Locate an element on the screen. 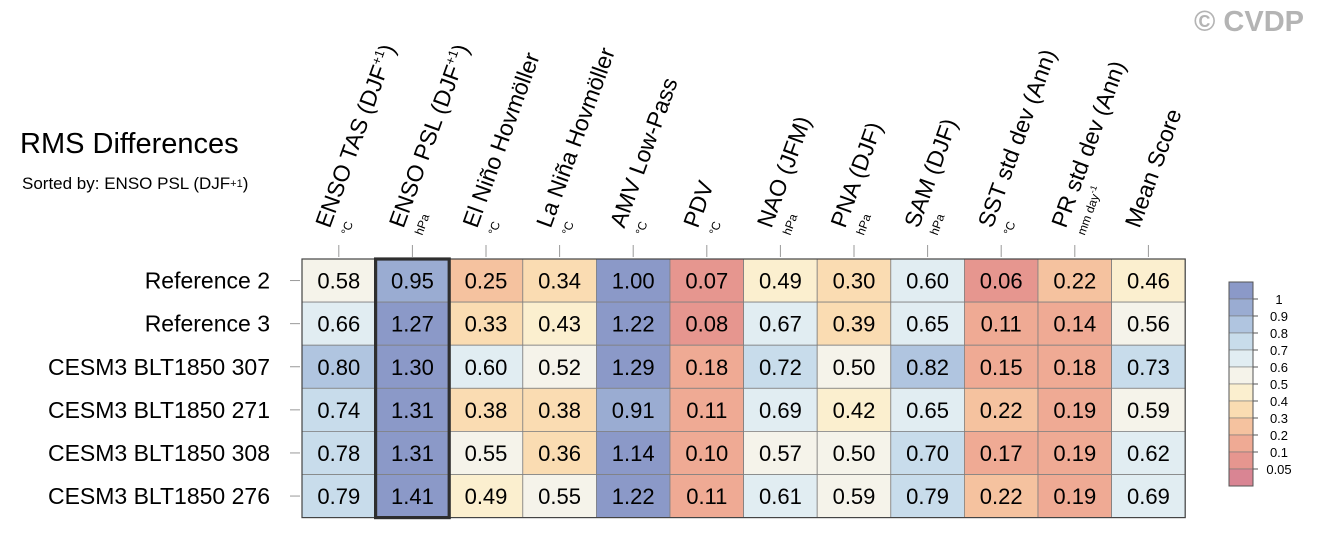  cell-value-label: 0.14 is located at coordinates (1074, 324).